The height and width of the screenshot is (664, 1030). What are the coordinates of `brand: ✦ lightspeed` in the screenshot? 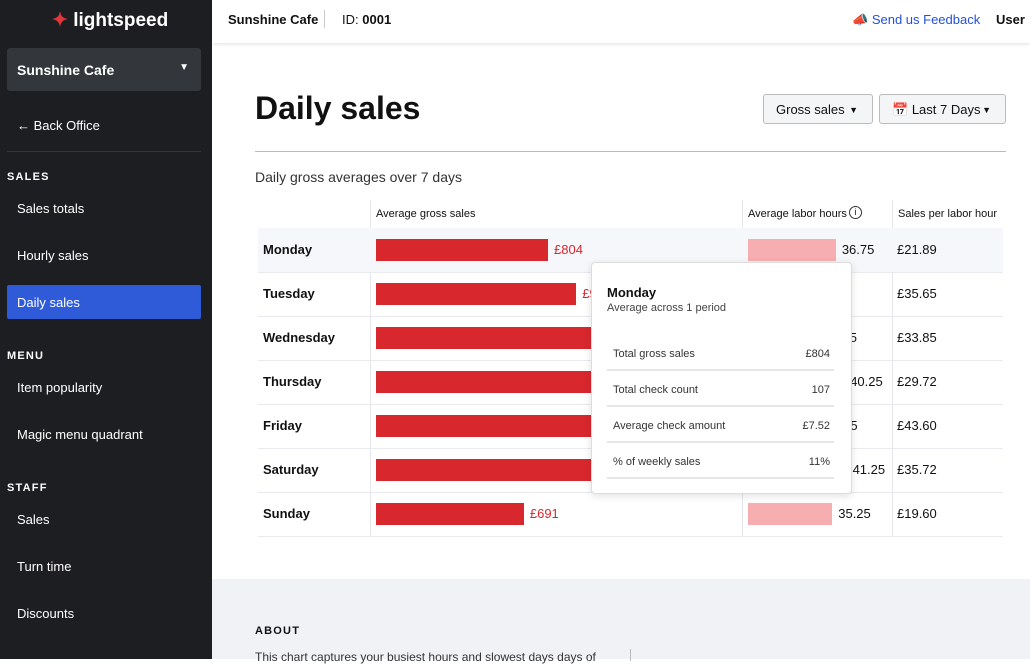 It's located at (110, 20).